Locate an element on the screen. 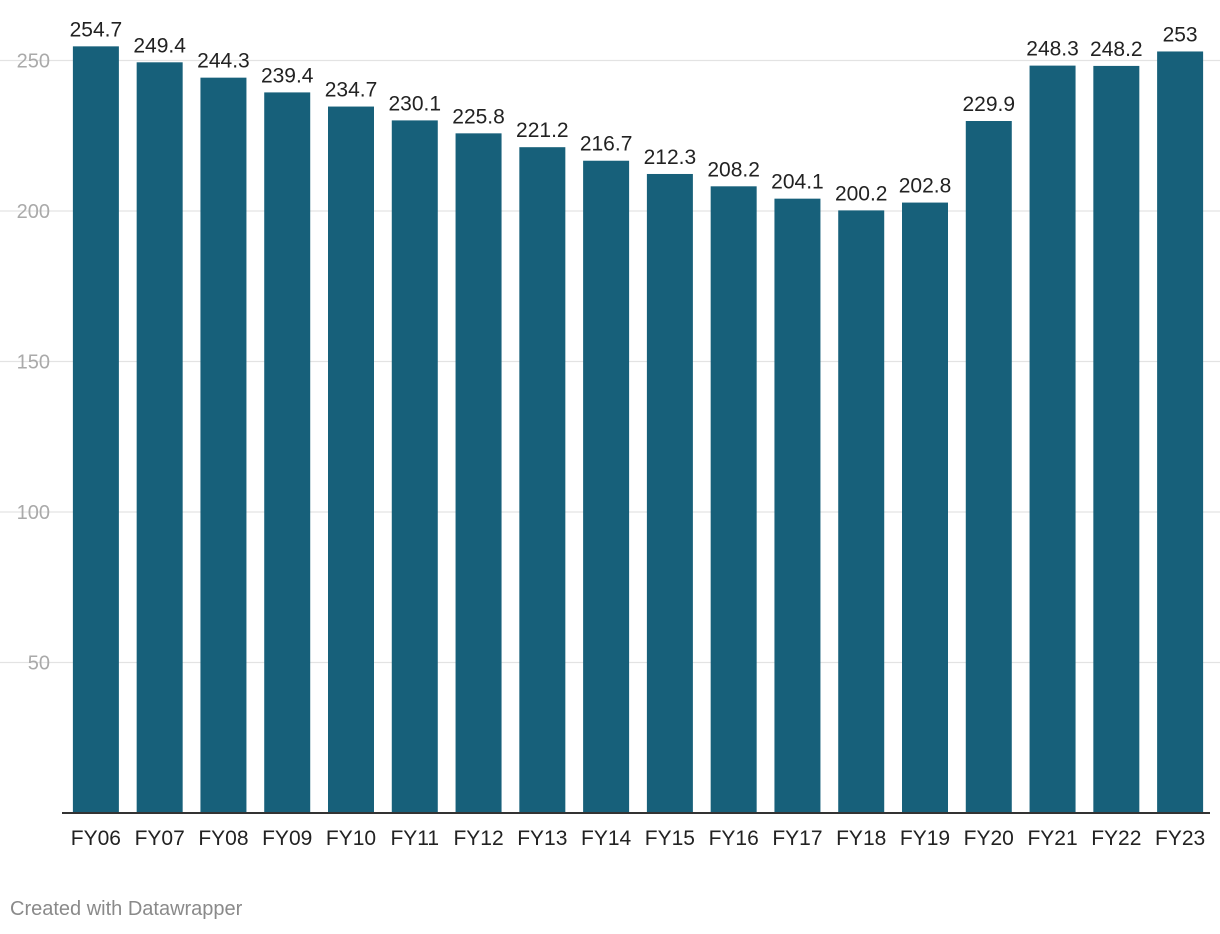  y-tick-label: 50 is located at coordinates (39, 664).